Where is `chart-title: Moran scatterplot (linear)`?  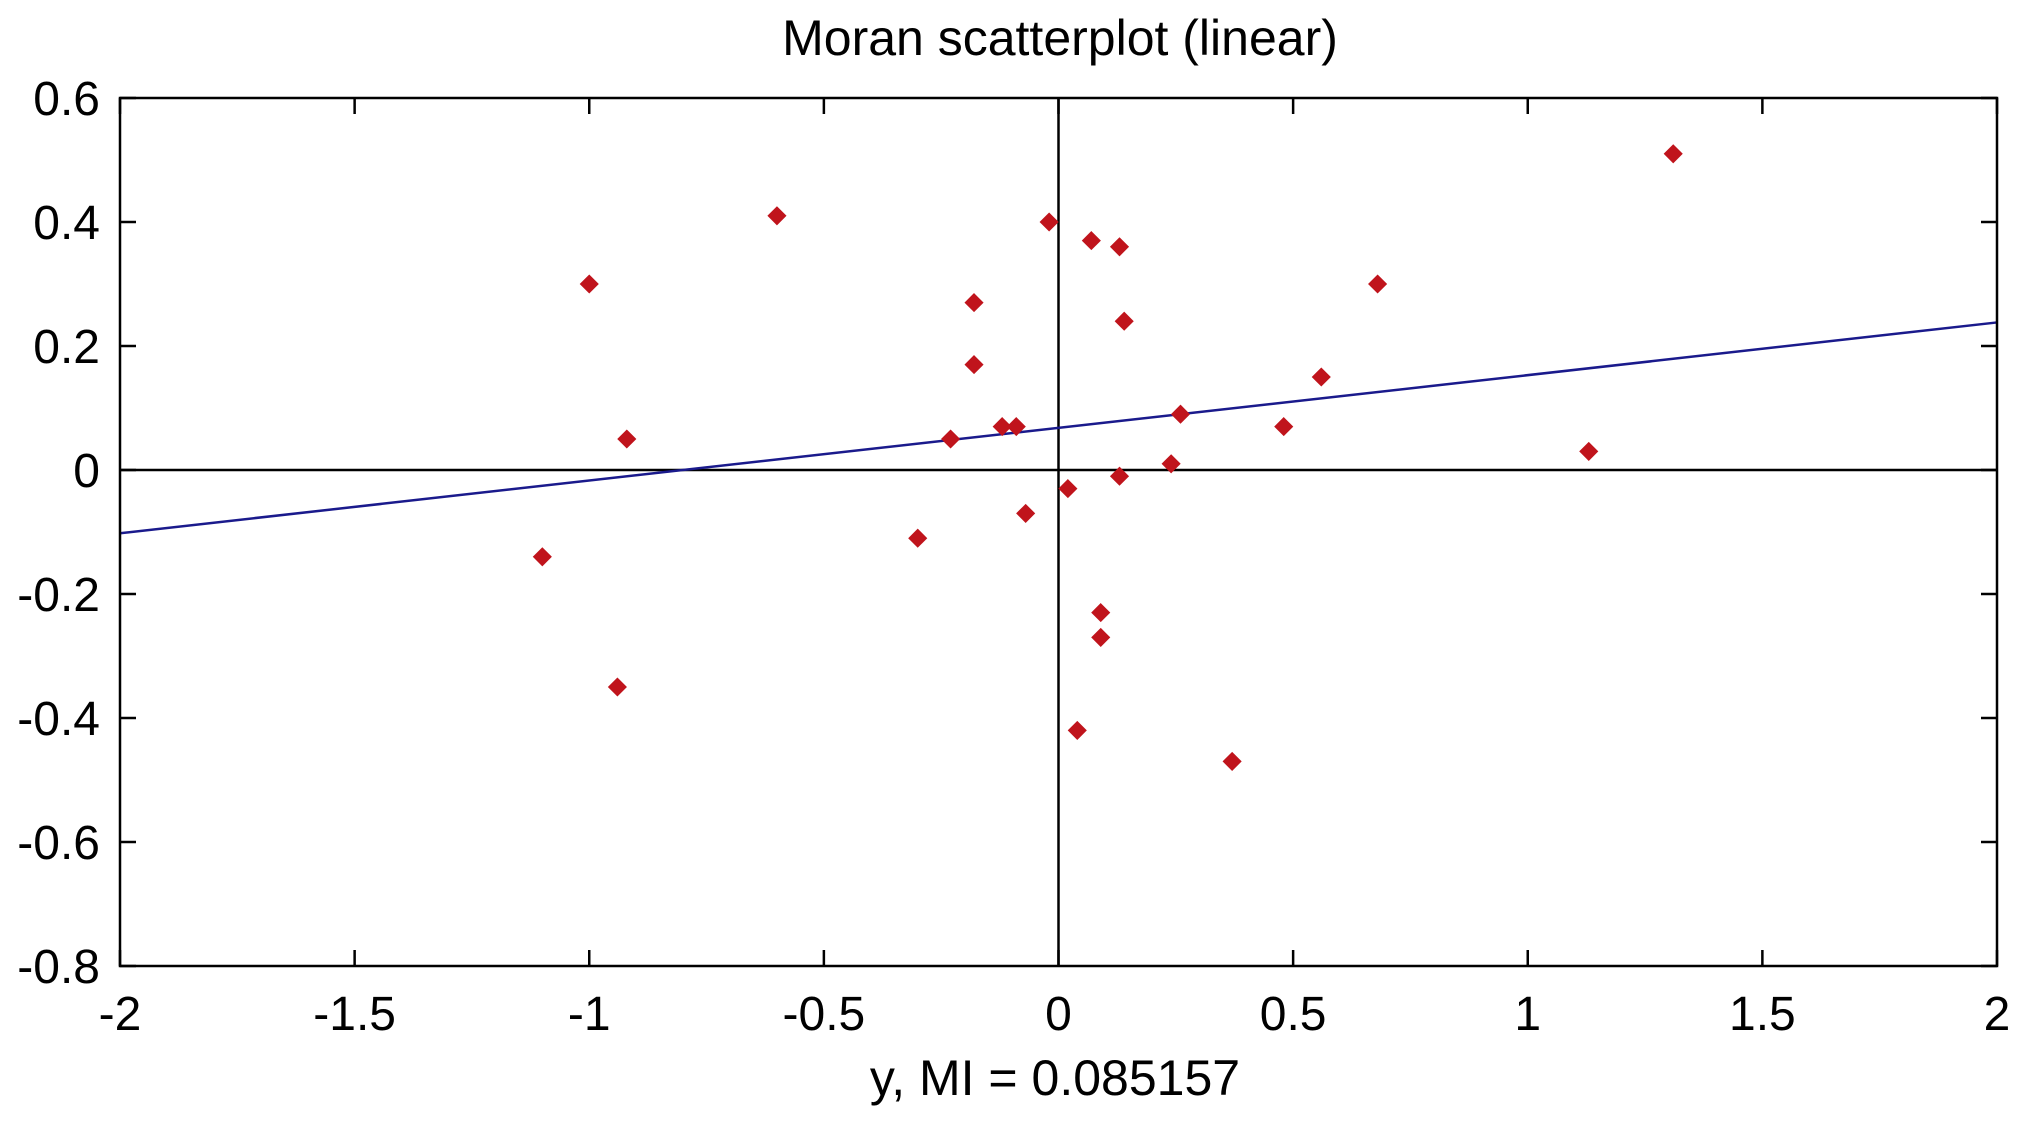 chart-title: Moran scatterplot (linear) is located at coordinates (1060, 38).